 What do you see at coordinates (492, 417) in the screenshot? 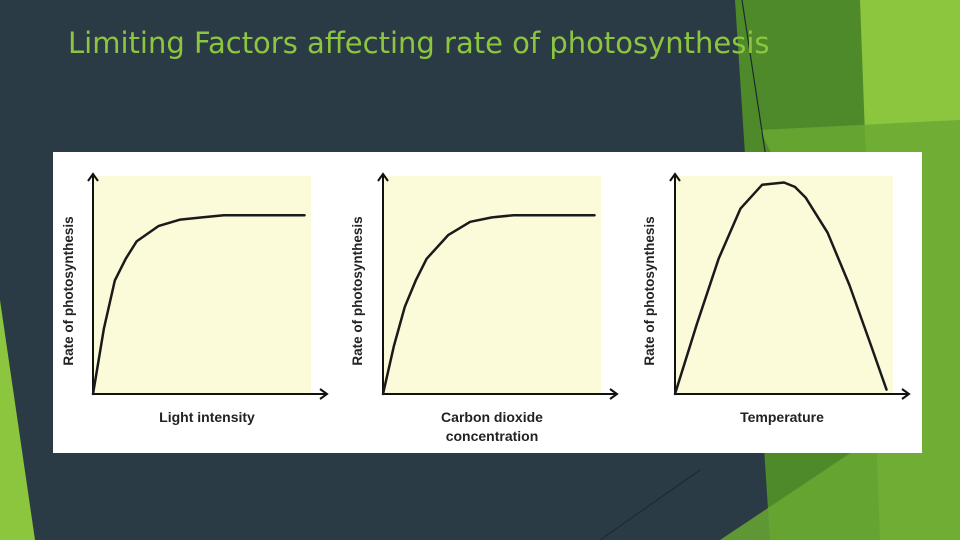
I see `x-axis-label: Carbon dioxide` at bounding box center [492, 417].